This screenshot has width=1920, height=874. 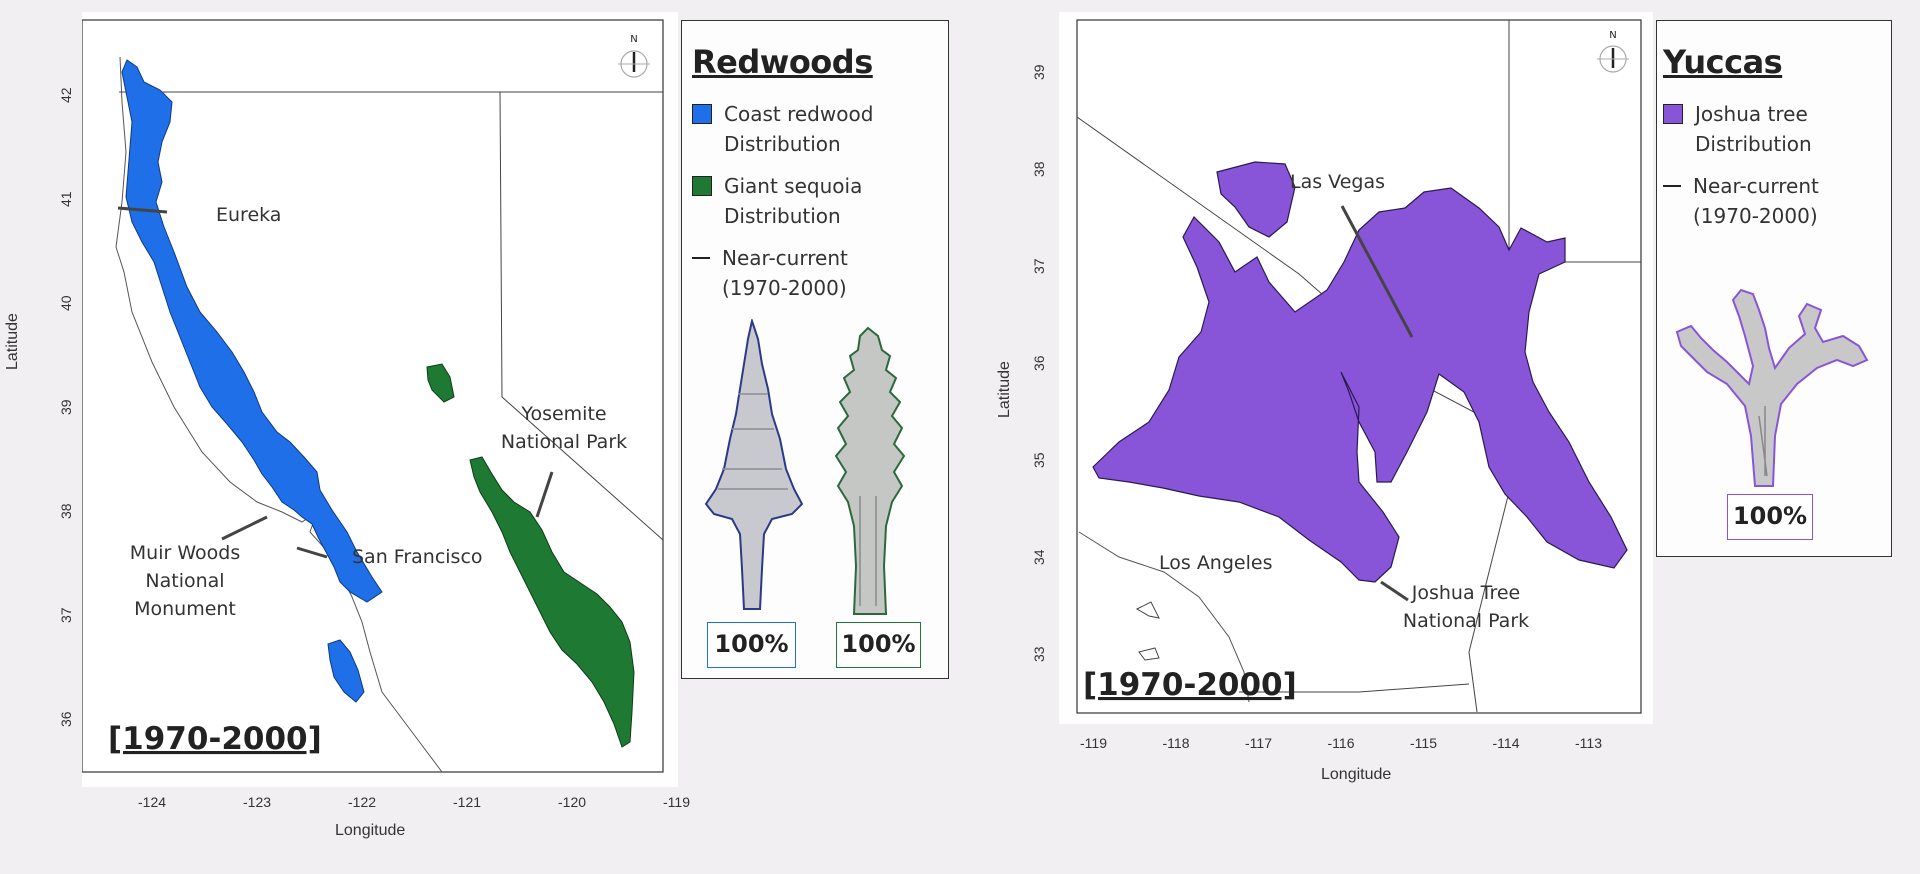 What do you see at coordinates (1039, 654) in the screenshot?
I see `y-tick-label: 33` at bounding box center [1039, 654].